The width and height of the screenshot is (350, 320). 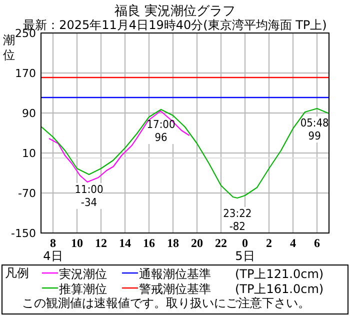 I want to click on y-tick-label: 10, so click(x=29, y=153).